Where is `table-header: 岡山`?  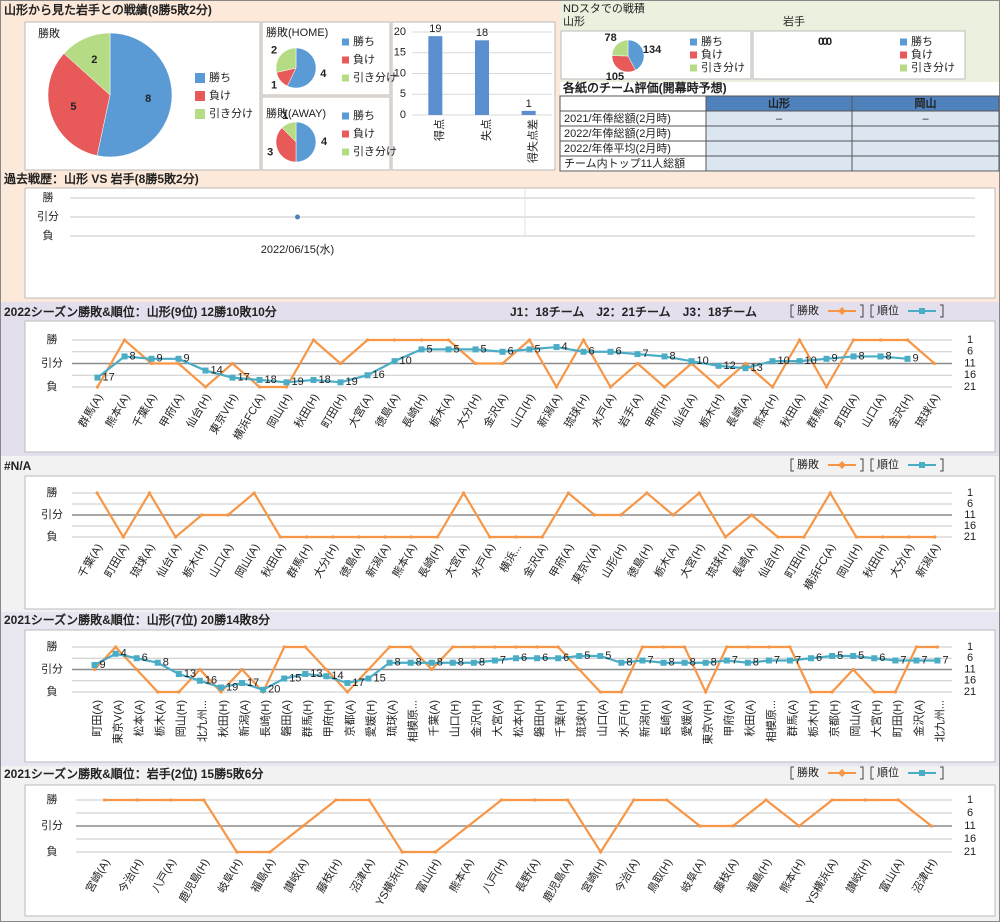
table-header: 岡山 is located at coordinates (926, 103).